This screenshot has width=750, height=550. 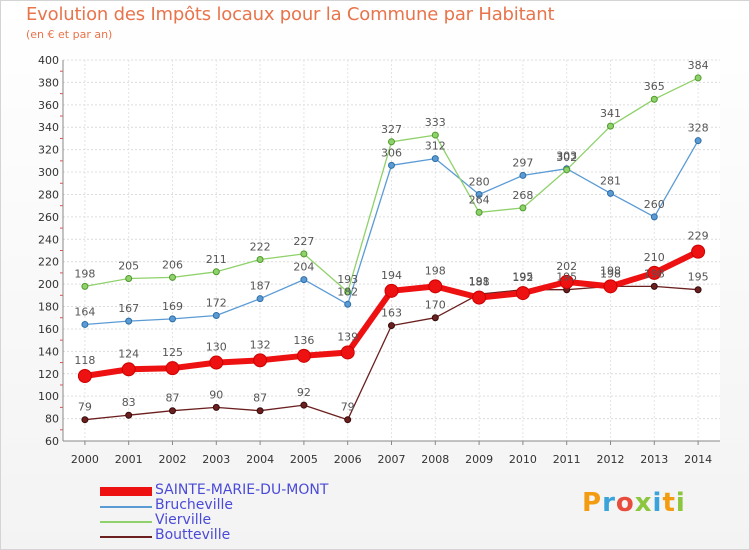 What do you see at coordinates (479, 281) in the screenshot?
I see `data-label: 191` at bounding box center [479, 281].